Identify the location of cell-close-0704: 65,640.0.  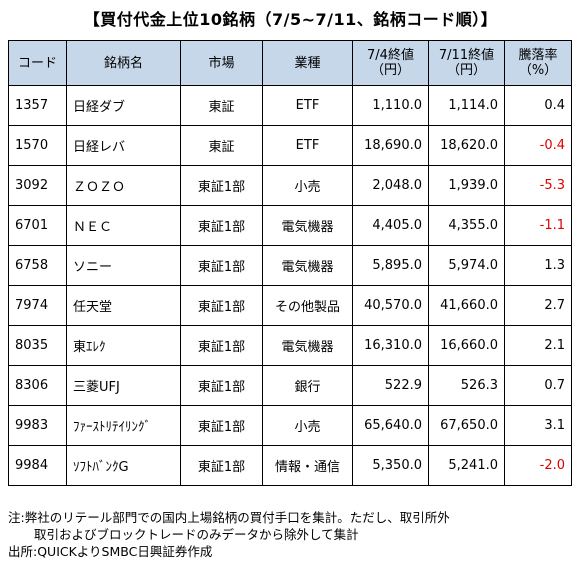
(390, 425).